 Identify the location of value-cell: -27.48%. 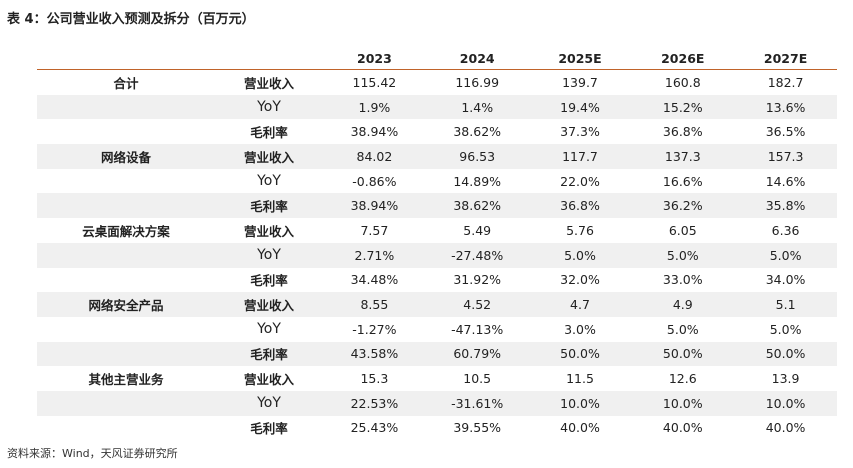
(477, 255).